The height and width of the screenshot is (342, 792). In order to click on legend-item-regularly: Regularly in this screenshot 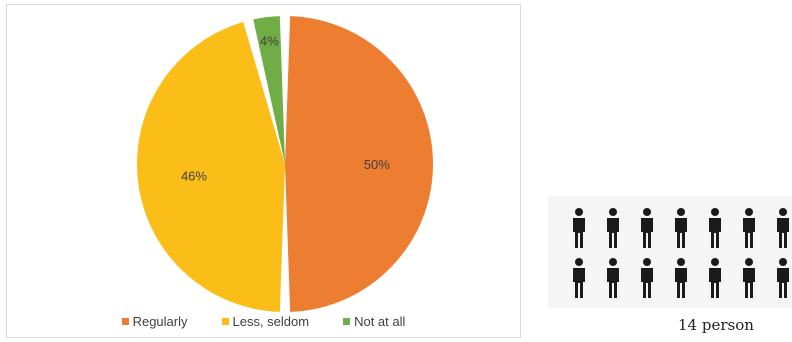, I will do `click(154, 321)`.